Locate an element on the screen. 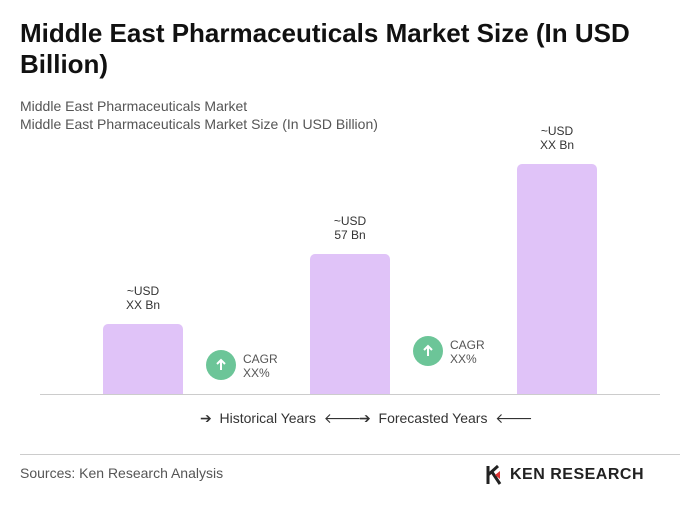  legend-item: ➔ Historical Years 🡐 is located at coordinates (281, 418).